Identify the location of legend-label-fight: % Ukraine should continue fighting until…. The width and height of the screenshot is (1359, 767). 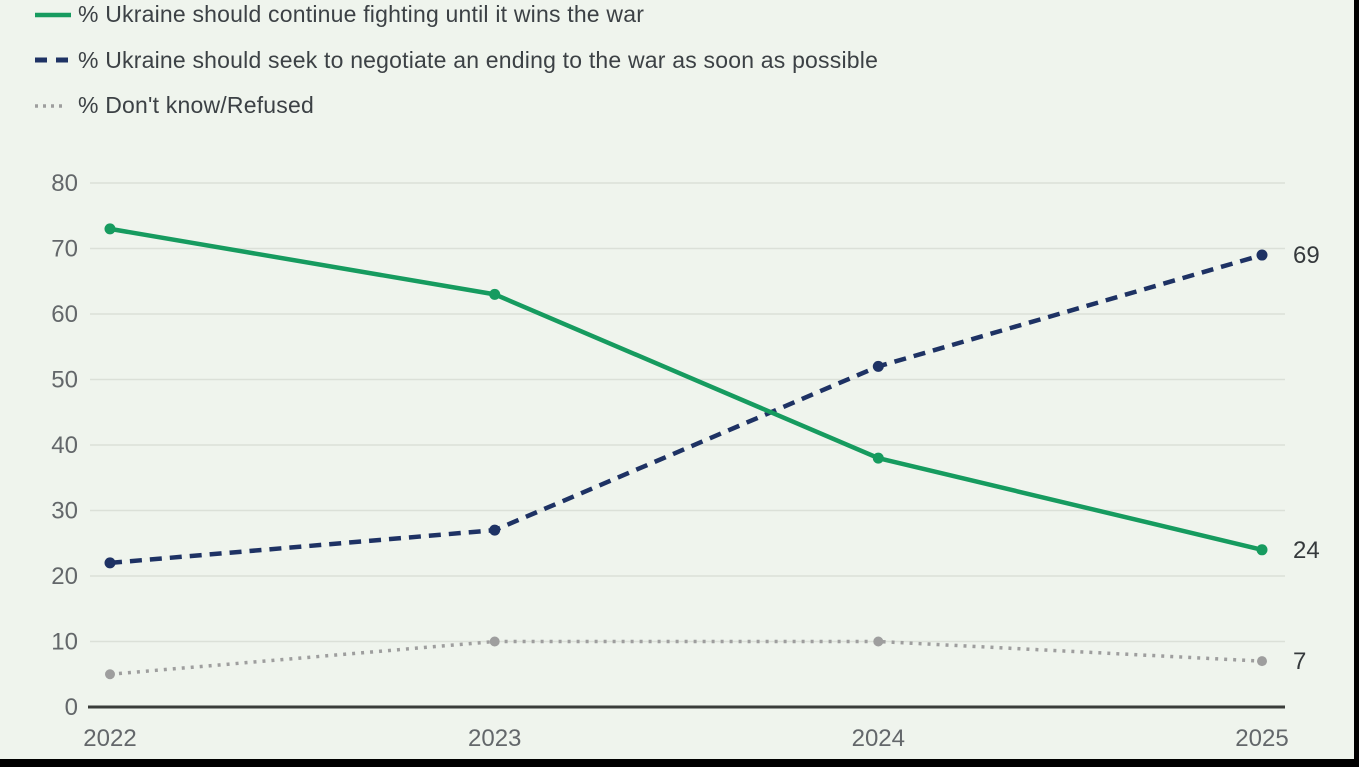
(361, 14).